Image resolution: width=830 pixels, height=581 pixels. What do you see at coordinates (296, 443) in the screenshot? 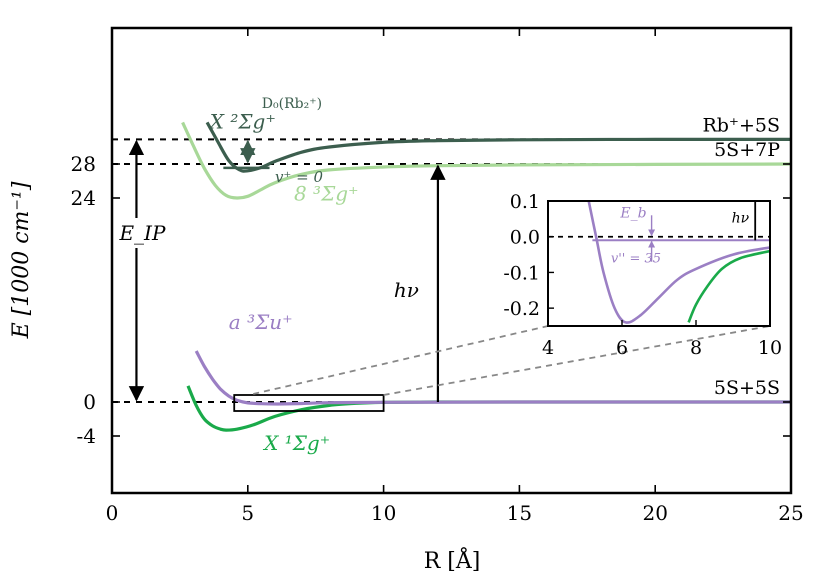
I see `series-label: X ¹Σg⁺` at bounding box center [296, 443].